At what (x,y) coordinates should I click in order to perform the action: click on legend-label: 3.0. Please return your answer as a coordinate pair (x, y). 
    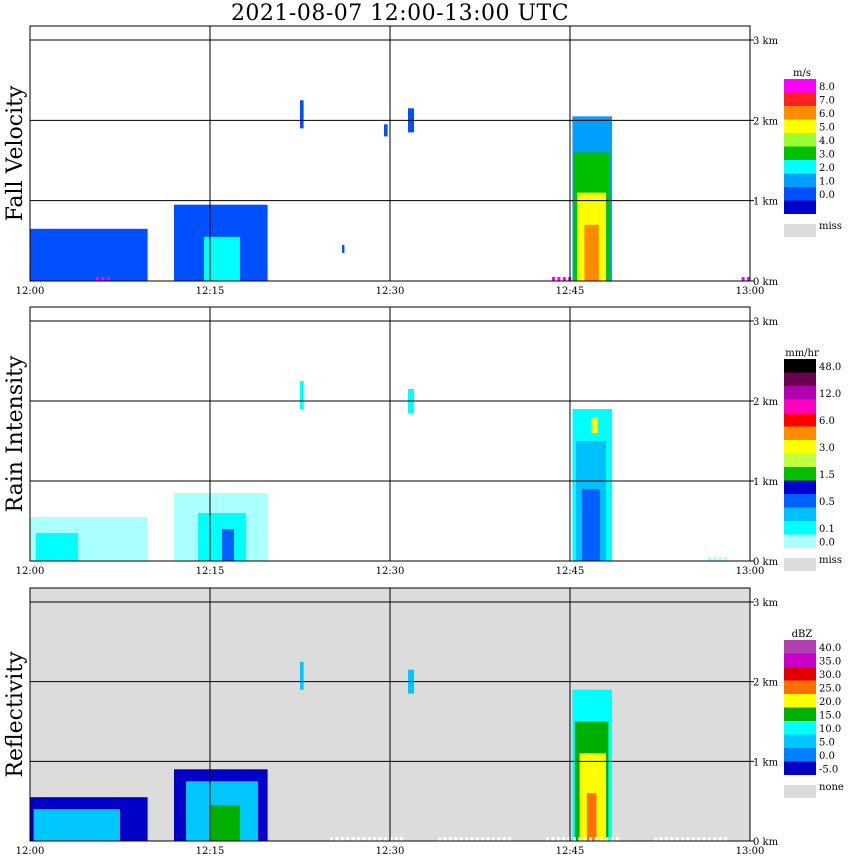
    Looking at the image, I should click on (827, 155).